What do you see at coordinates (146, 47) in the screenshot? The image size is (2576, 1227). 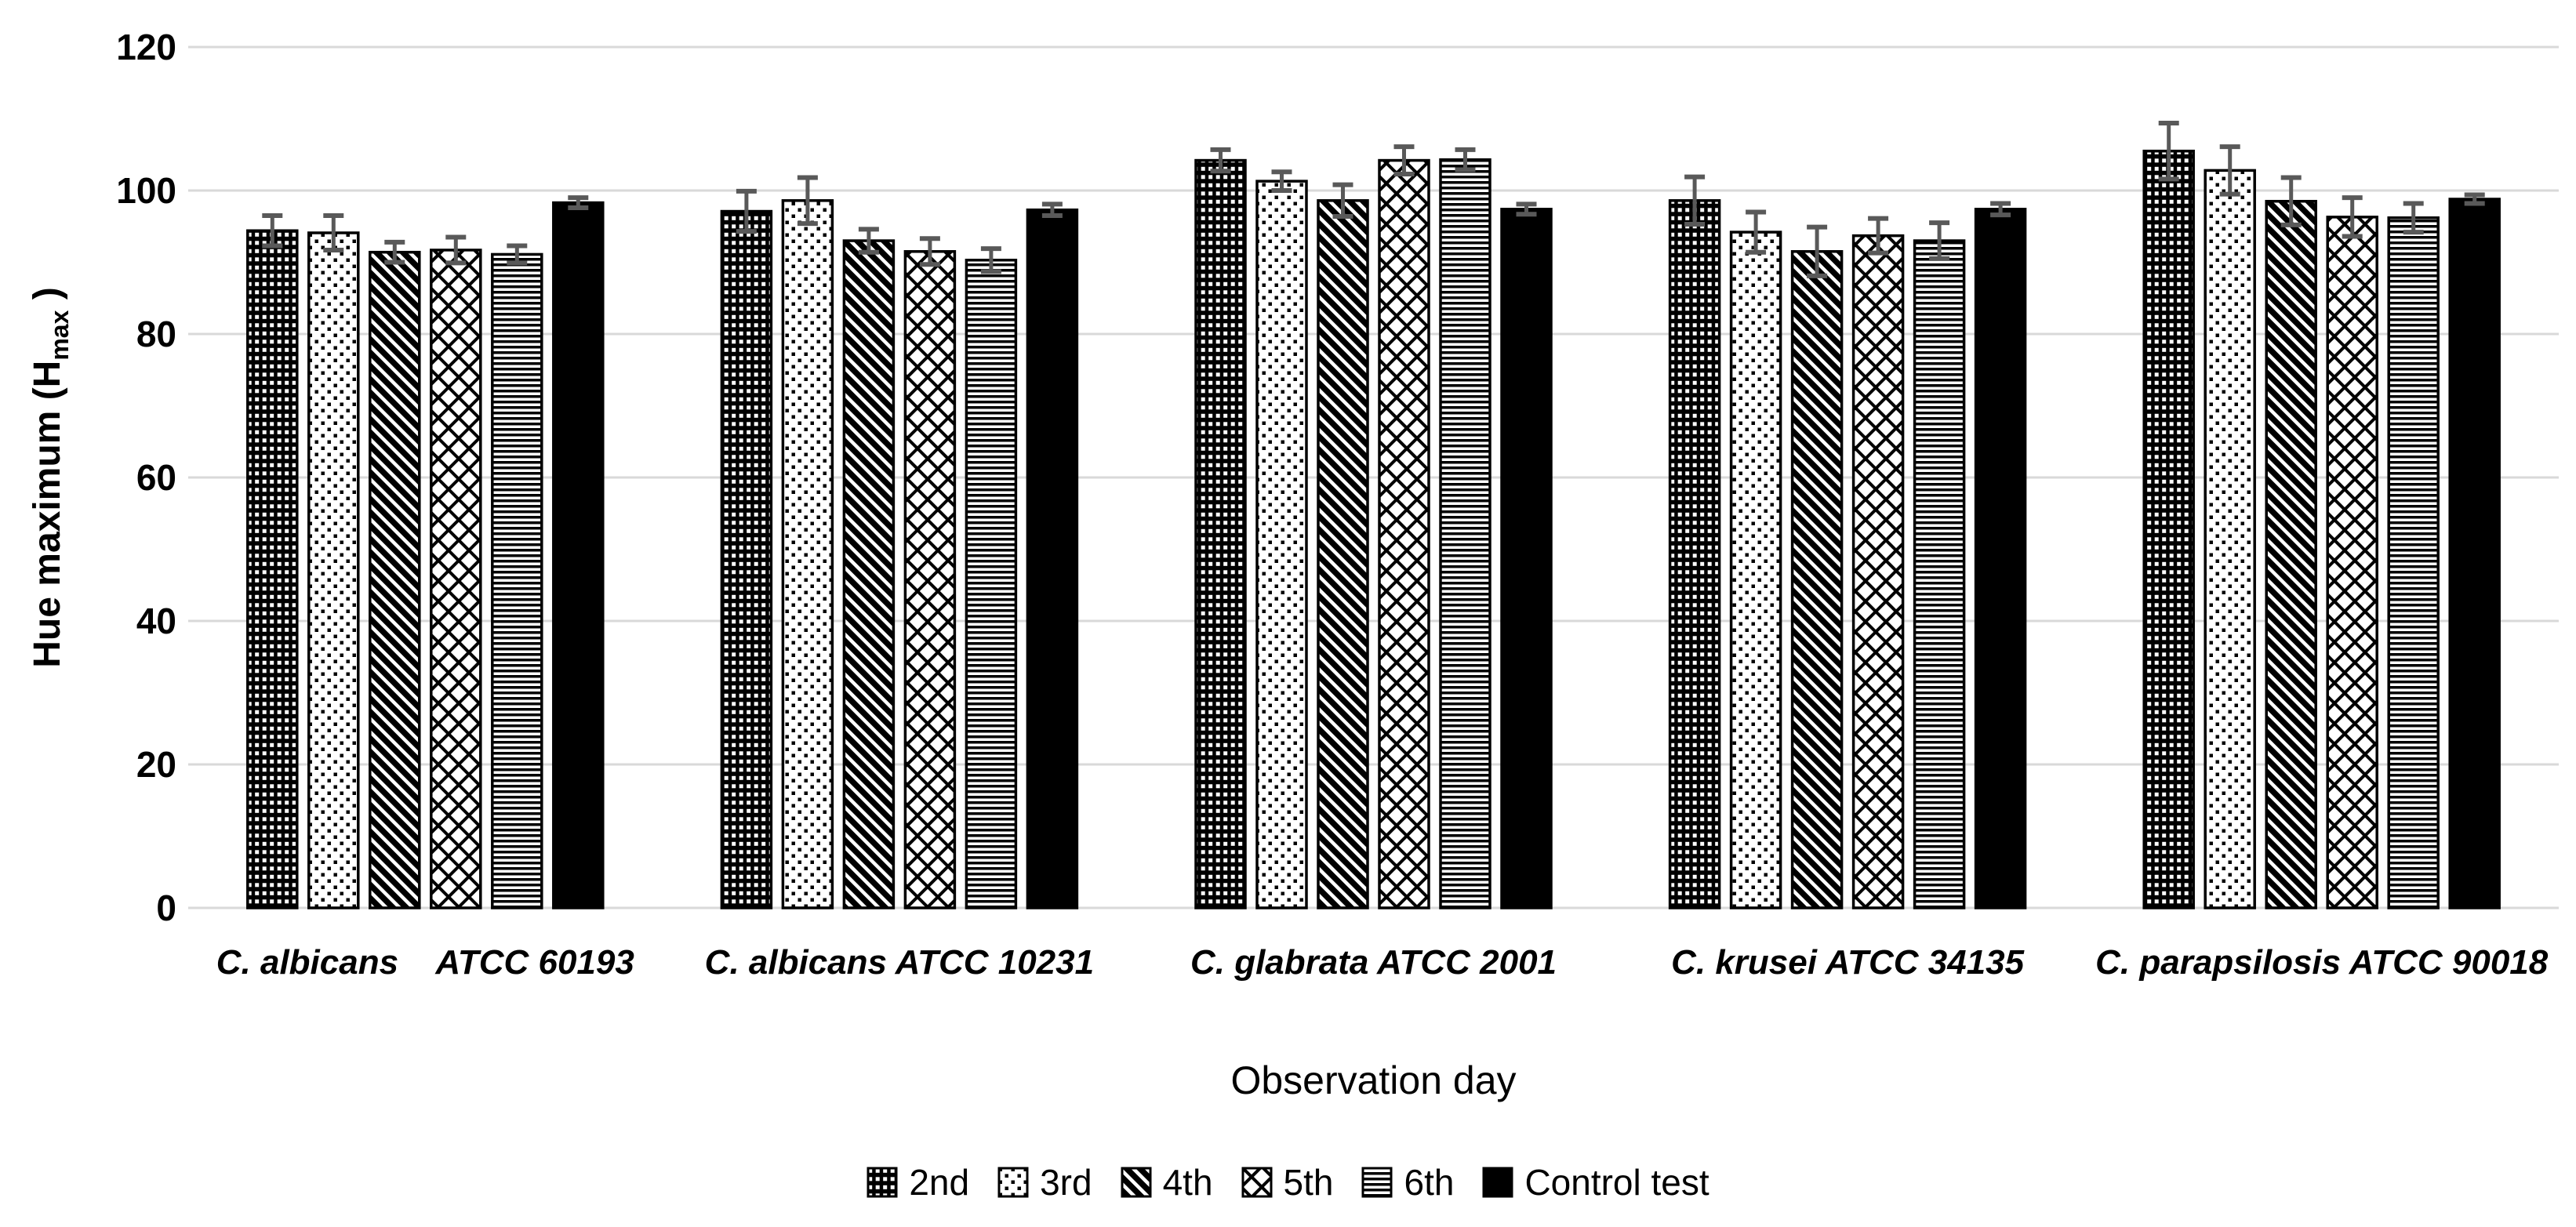 I see `y-axis-tick-label: 120` at bounding box center [146, 47].